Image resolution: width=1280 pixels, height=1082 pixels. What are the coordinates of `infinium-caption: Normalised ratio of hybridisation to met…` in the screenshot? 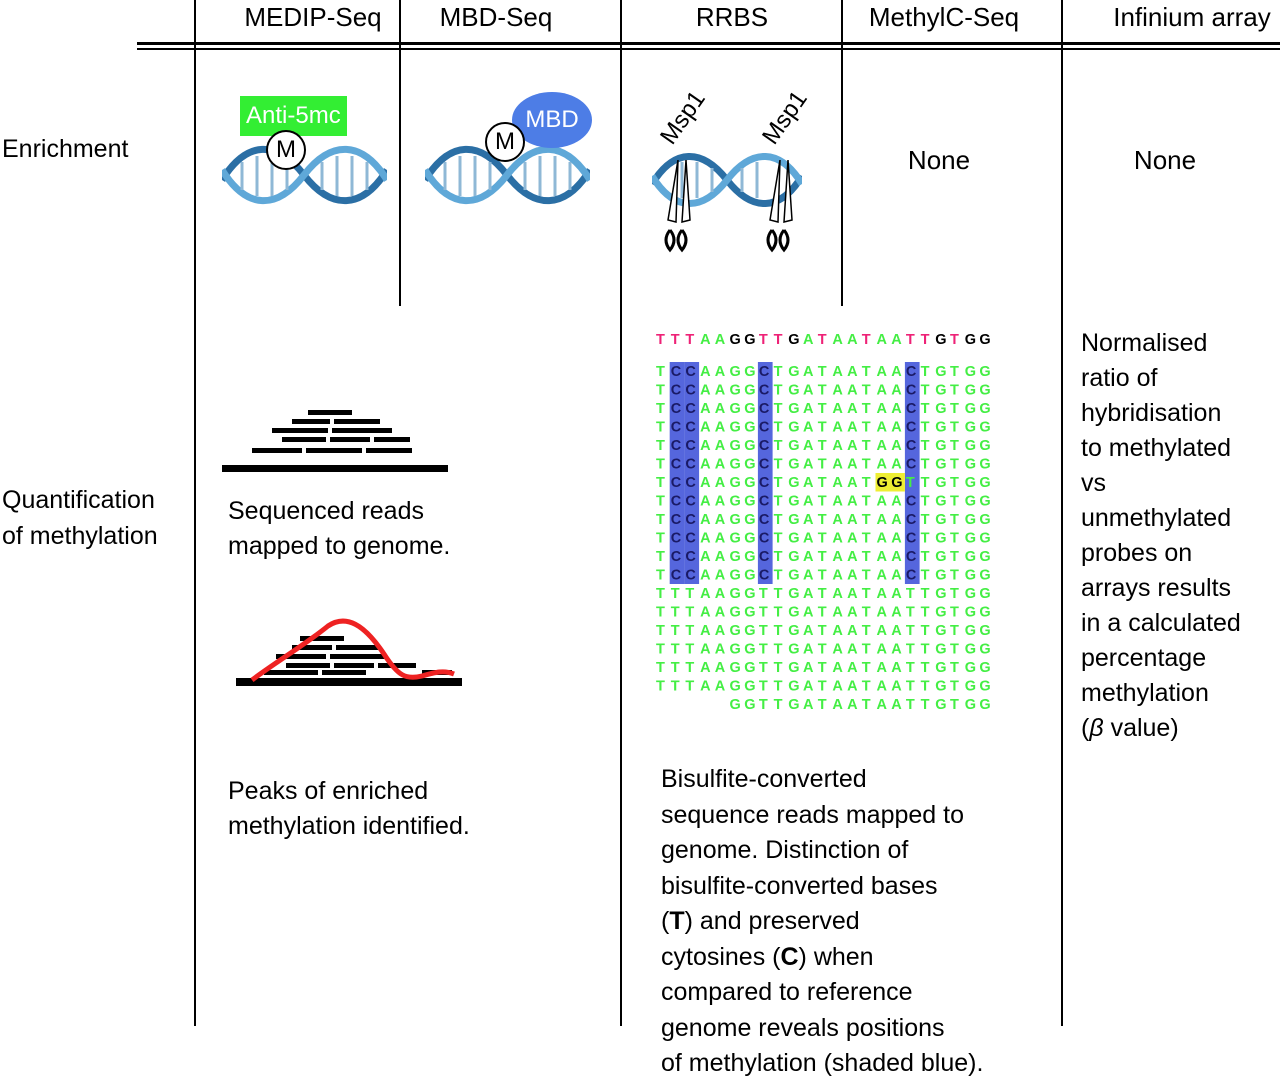 It's located at (1161, 536).